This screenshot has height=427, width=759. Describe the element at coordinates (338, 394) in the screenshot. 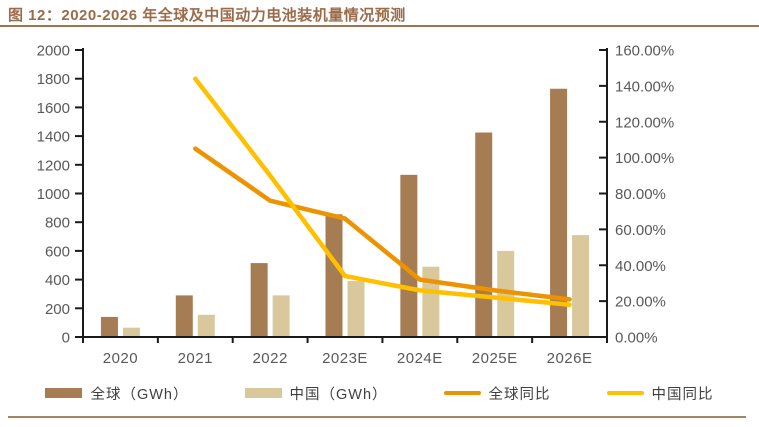

I see `legend-label-china-gwh: 中国（GWh）` at that location.